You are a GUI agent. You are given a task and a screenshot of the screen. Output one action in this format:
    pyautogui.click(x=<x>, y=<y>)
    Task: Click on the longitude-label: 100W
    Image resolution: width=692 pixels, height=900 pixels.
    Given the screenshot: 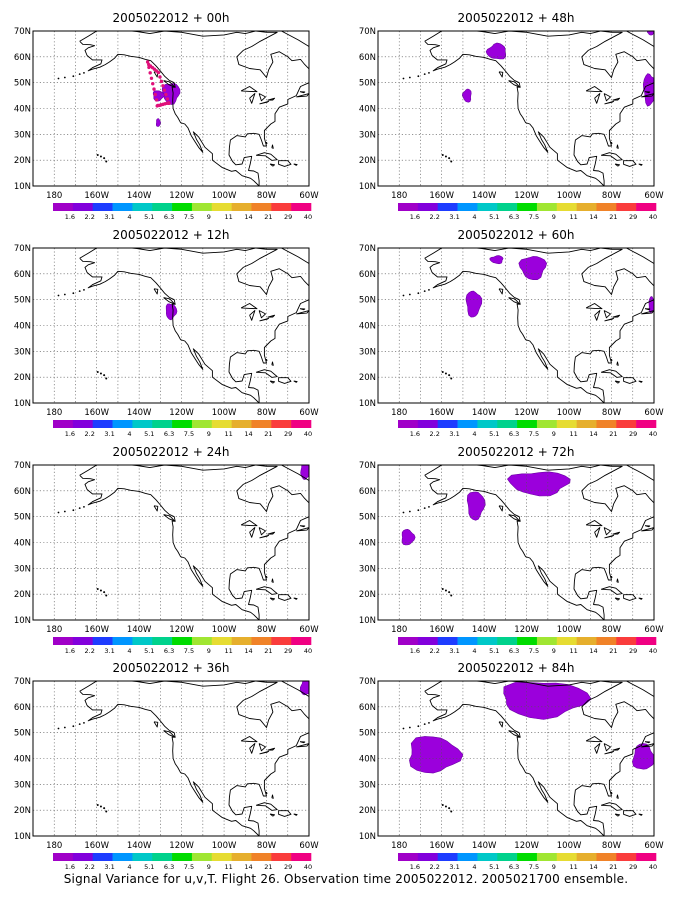 What is the action you would take?
    pyautogui.click(x=224, y=846)
    